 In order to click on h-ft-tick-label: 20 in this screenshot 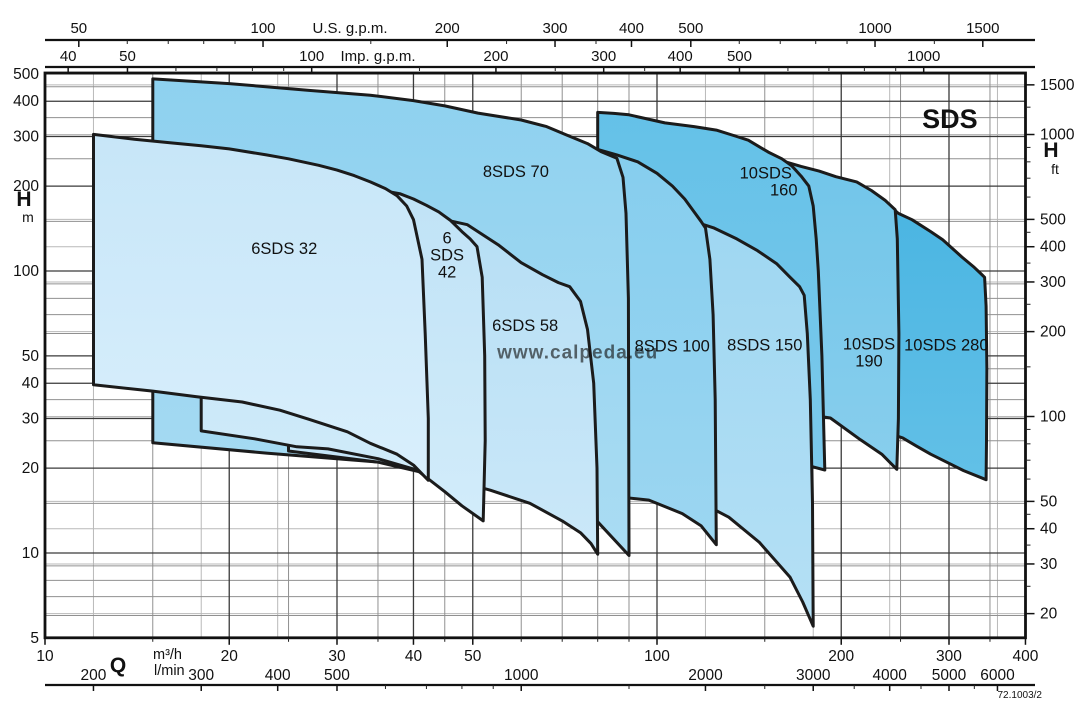, I will do `click(1049, 614)`.